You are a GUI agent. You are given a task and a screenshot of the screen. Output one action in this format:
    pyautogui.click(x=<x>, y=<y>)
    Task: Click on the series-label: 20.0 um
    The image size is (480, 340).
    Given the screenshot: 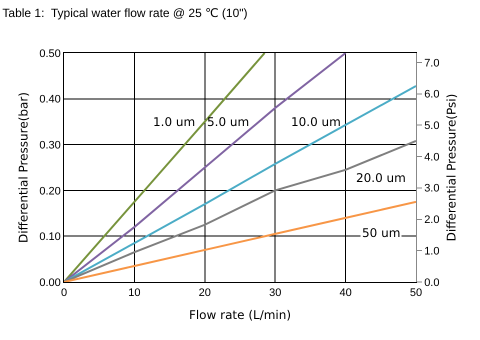 What is the action you would take?
    pyautogui.click(x=381, y=178)
    